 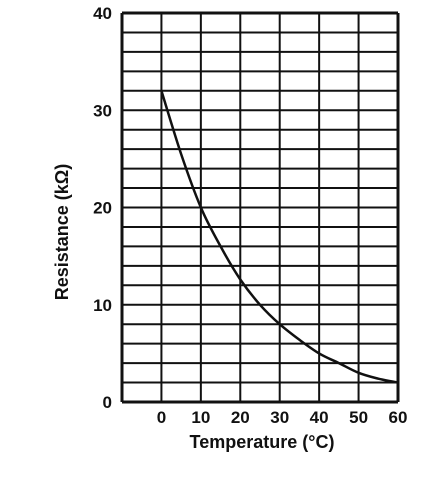 I want to click on x-tick-label: 50, so click(x=358, y=417).